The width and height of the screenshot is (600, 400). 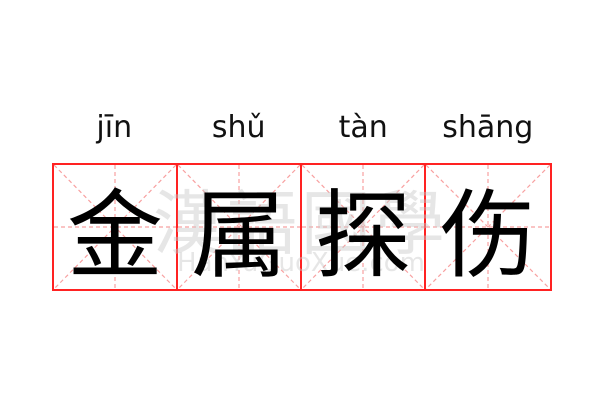 What do you see at coordinates (238, 127) in the screenshot?
I see `pinyin-2: shǔ` at bounding box center [238, 127].